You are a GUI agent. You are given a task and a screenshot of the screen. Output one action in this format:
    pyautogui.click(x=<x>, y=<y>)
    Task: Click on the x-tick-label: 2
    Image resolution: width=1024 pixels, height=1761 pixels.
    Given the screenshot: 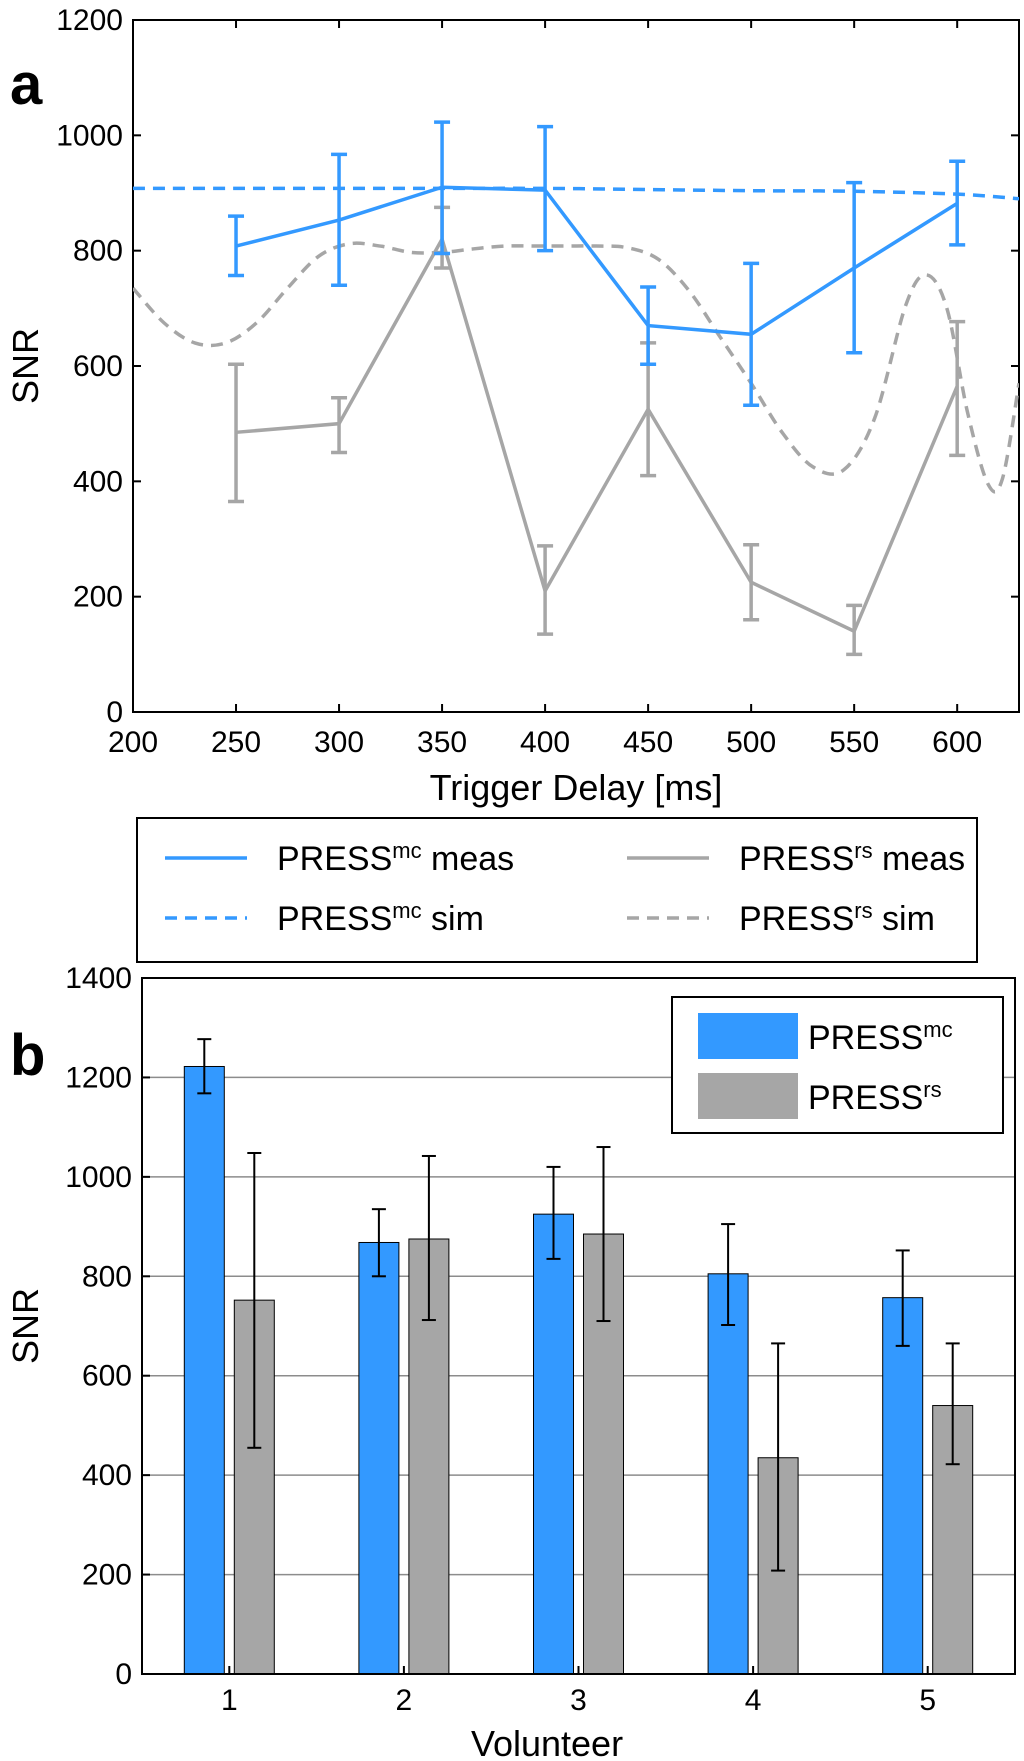 What is the action you would take?
    pyautogui.click(x=404, y=1700)
    